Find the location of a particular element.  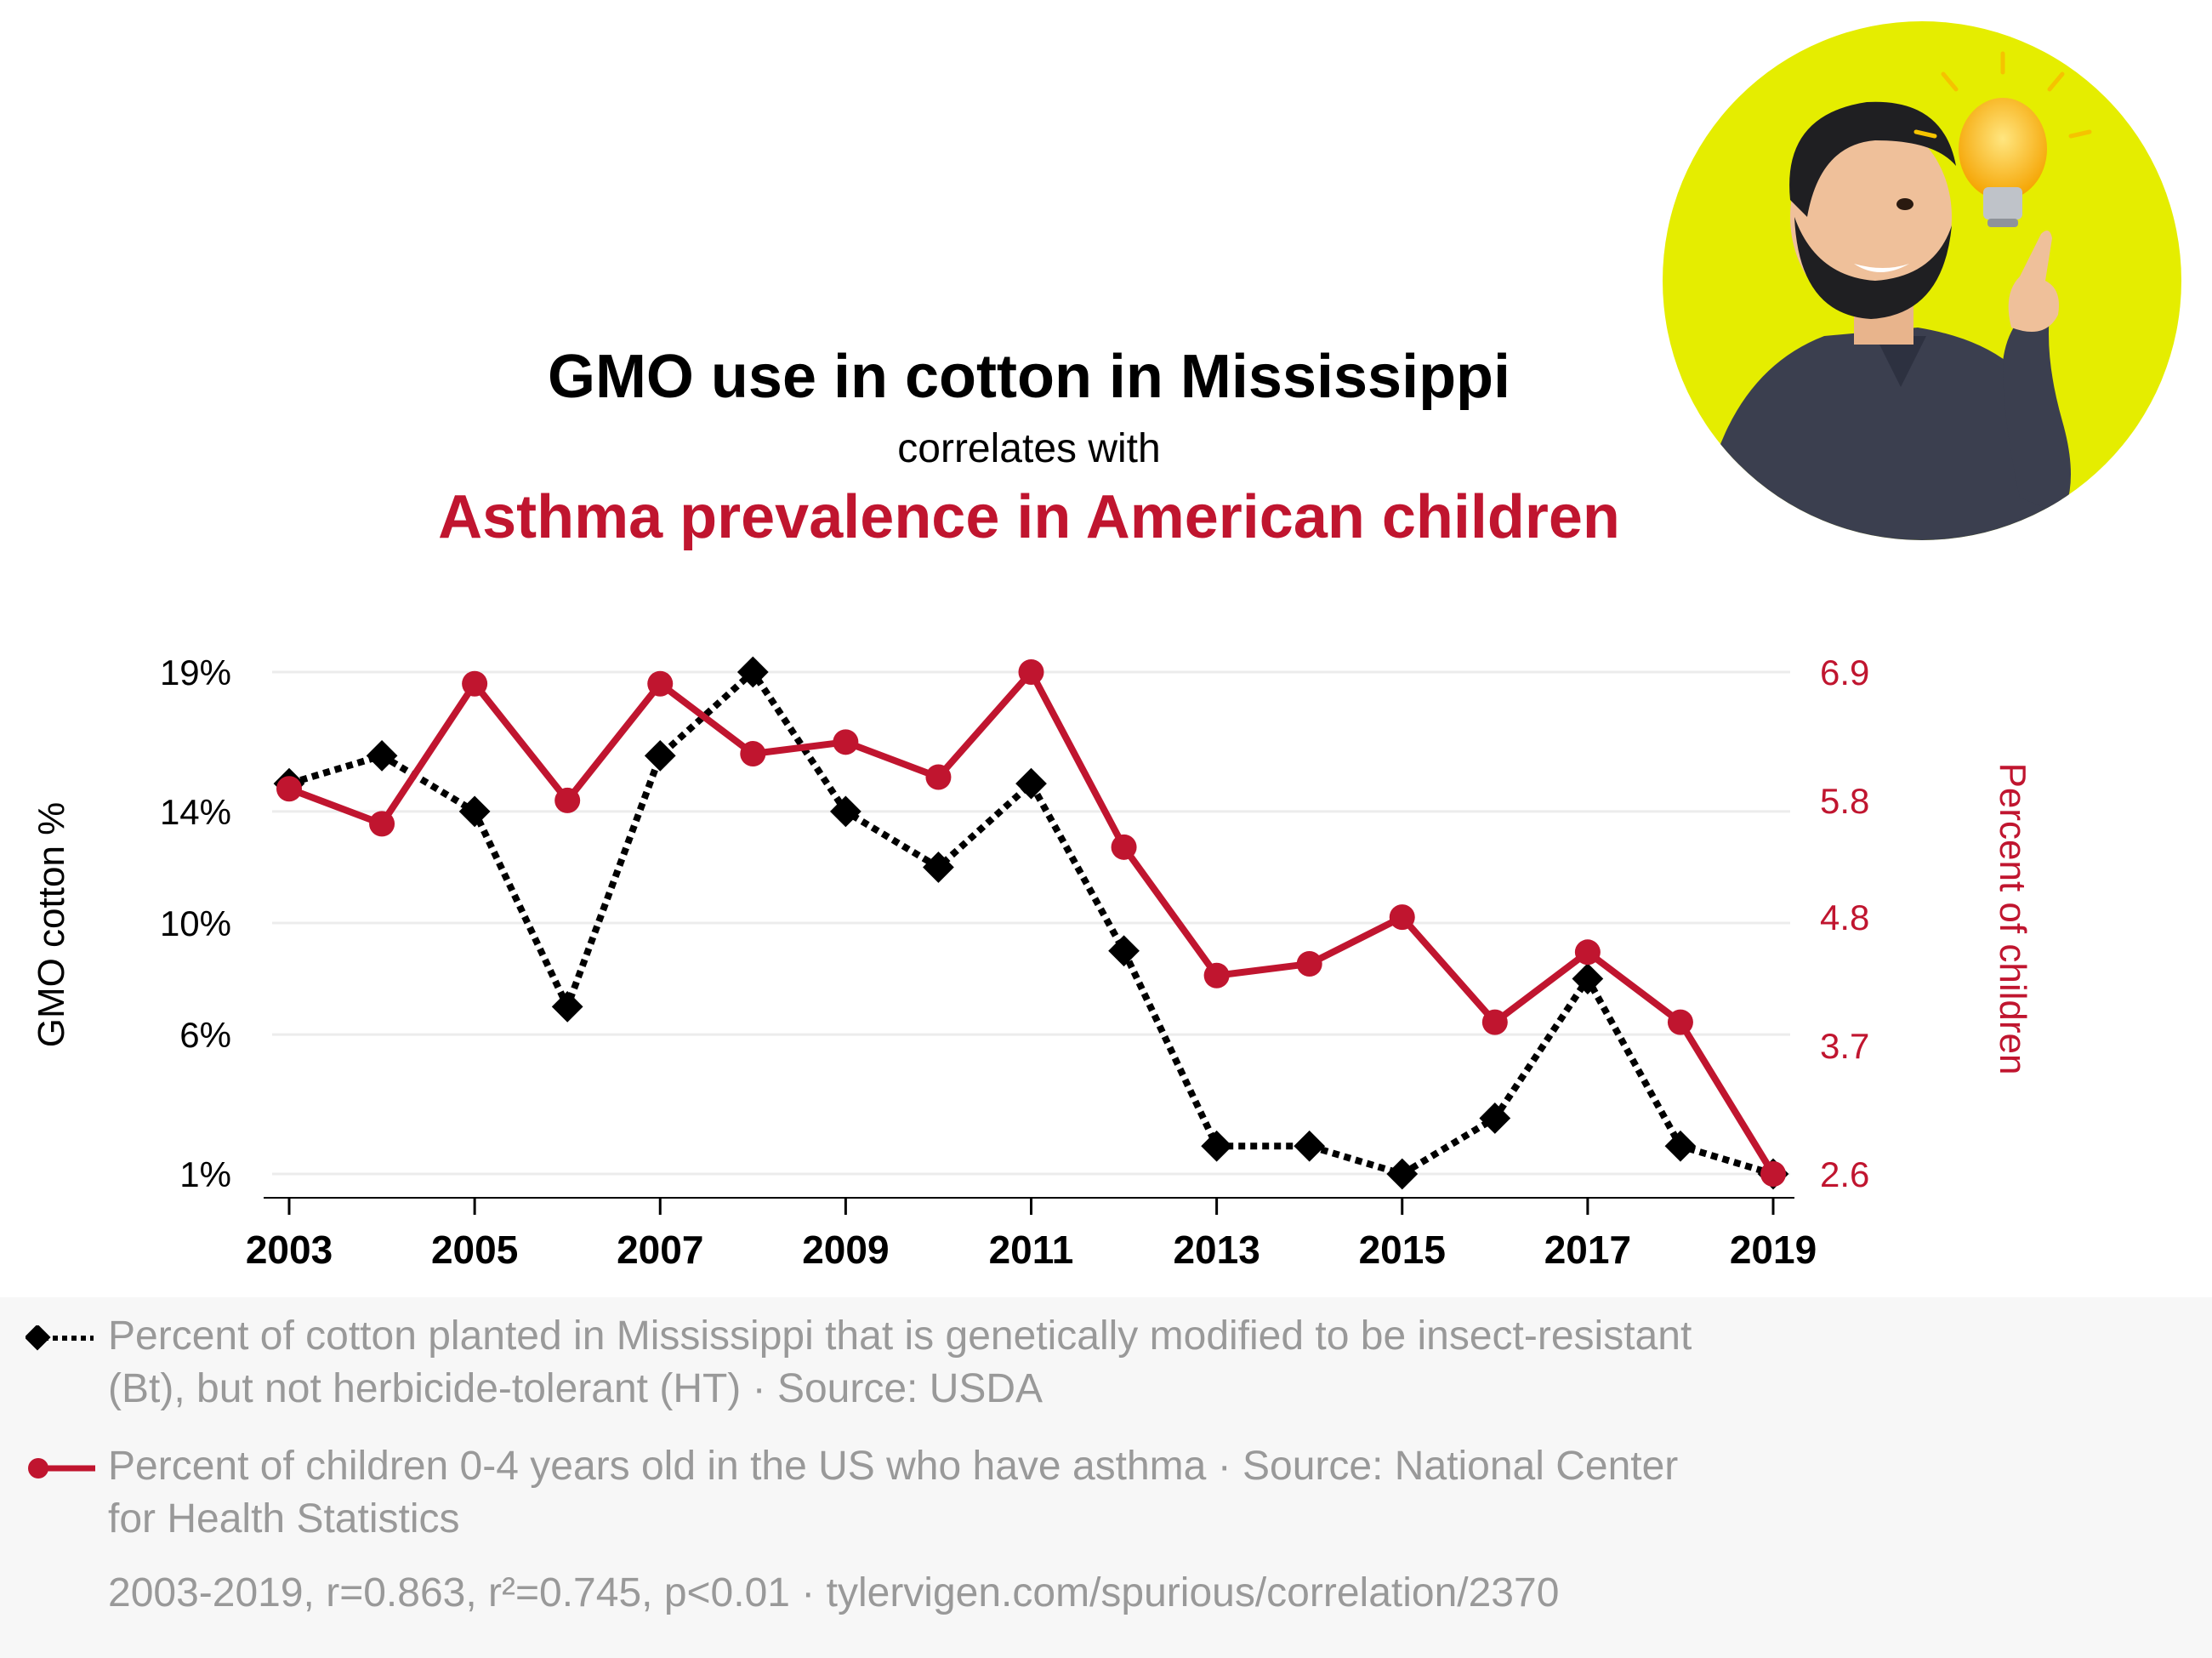

y-left-tick-label: 6% is located at coordinates (205, 1035).